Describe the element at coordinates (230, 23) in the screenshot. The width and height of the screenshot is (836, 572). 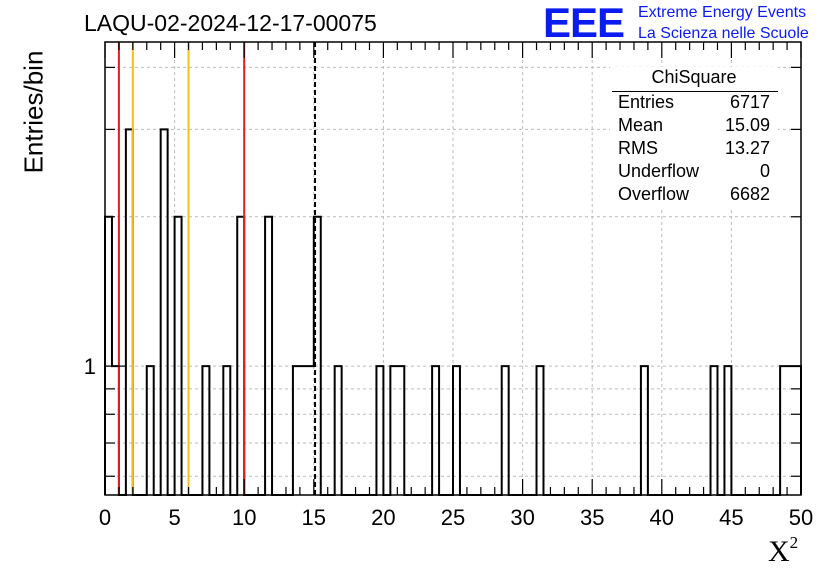
I see `plot-title: LAQU-02-2024-12-17-00075` at that location.